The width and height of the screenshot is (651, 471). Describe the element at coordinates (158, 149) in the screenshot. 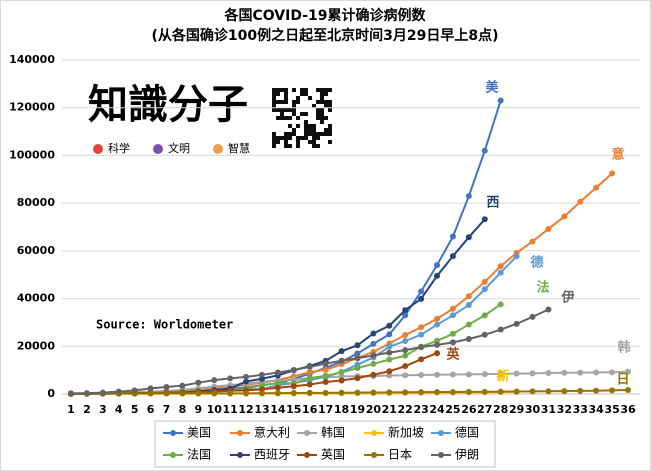

I see `logo-dot` at that location.